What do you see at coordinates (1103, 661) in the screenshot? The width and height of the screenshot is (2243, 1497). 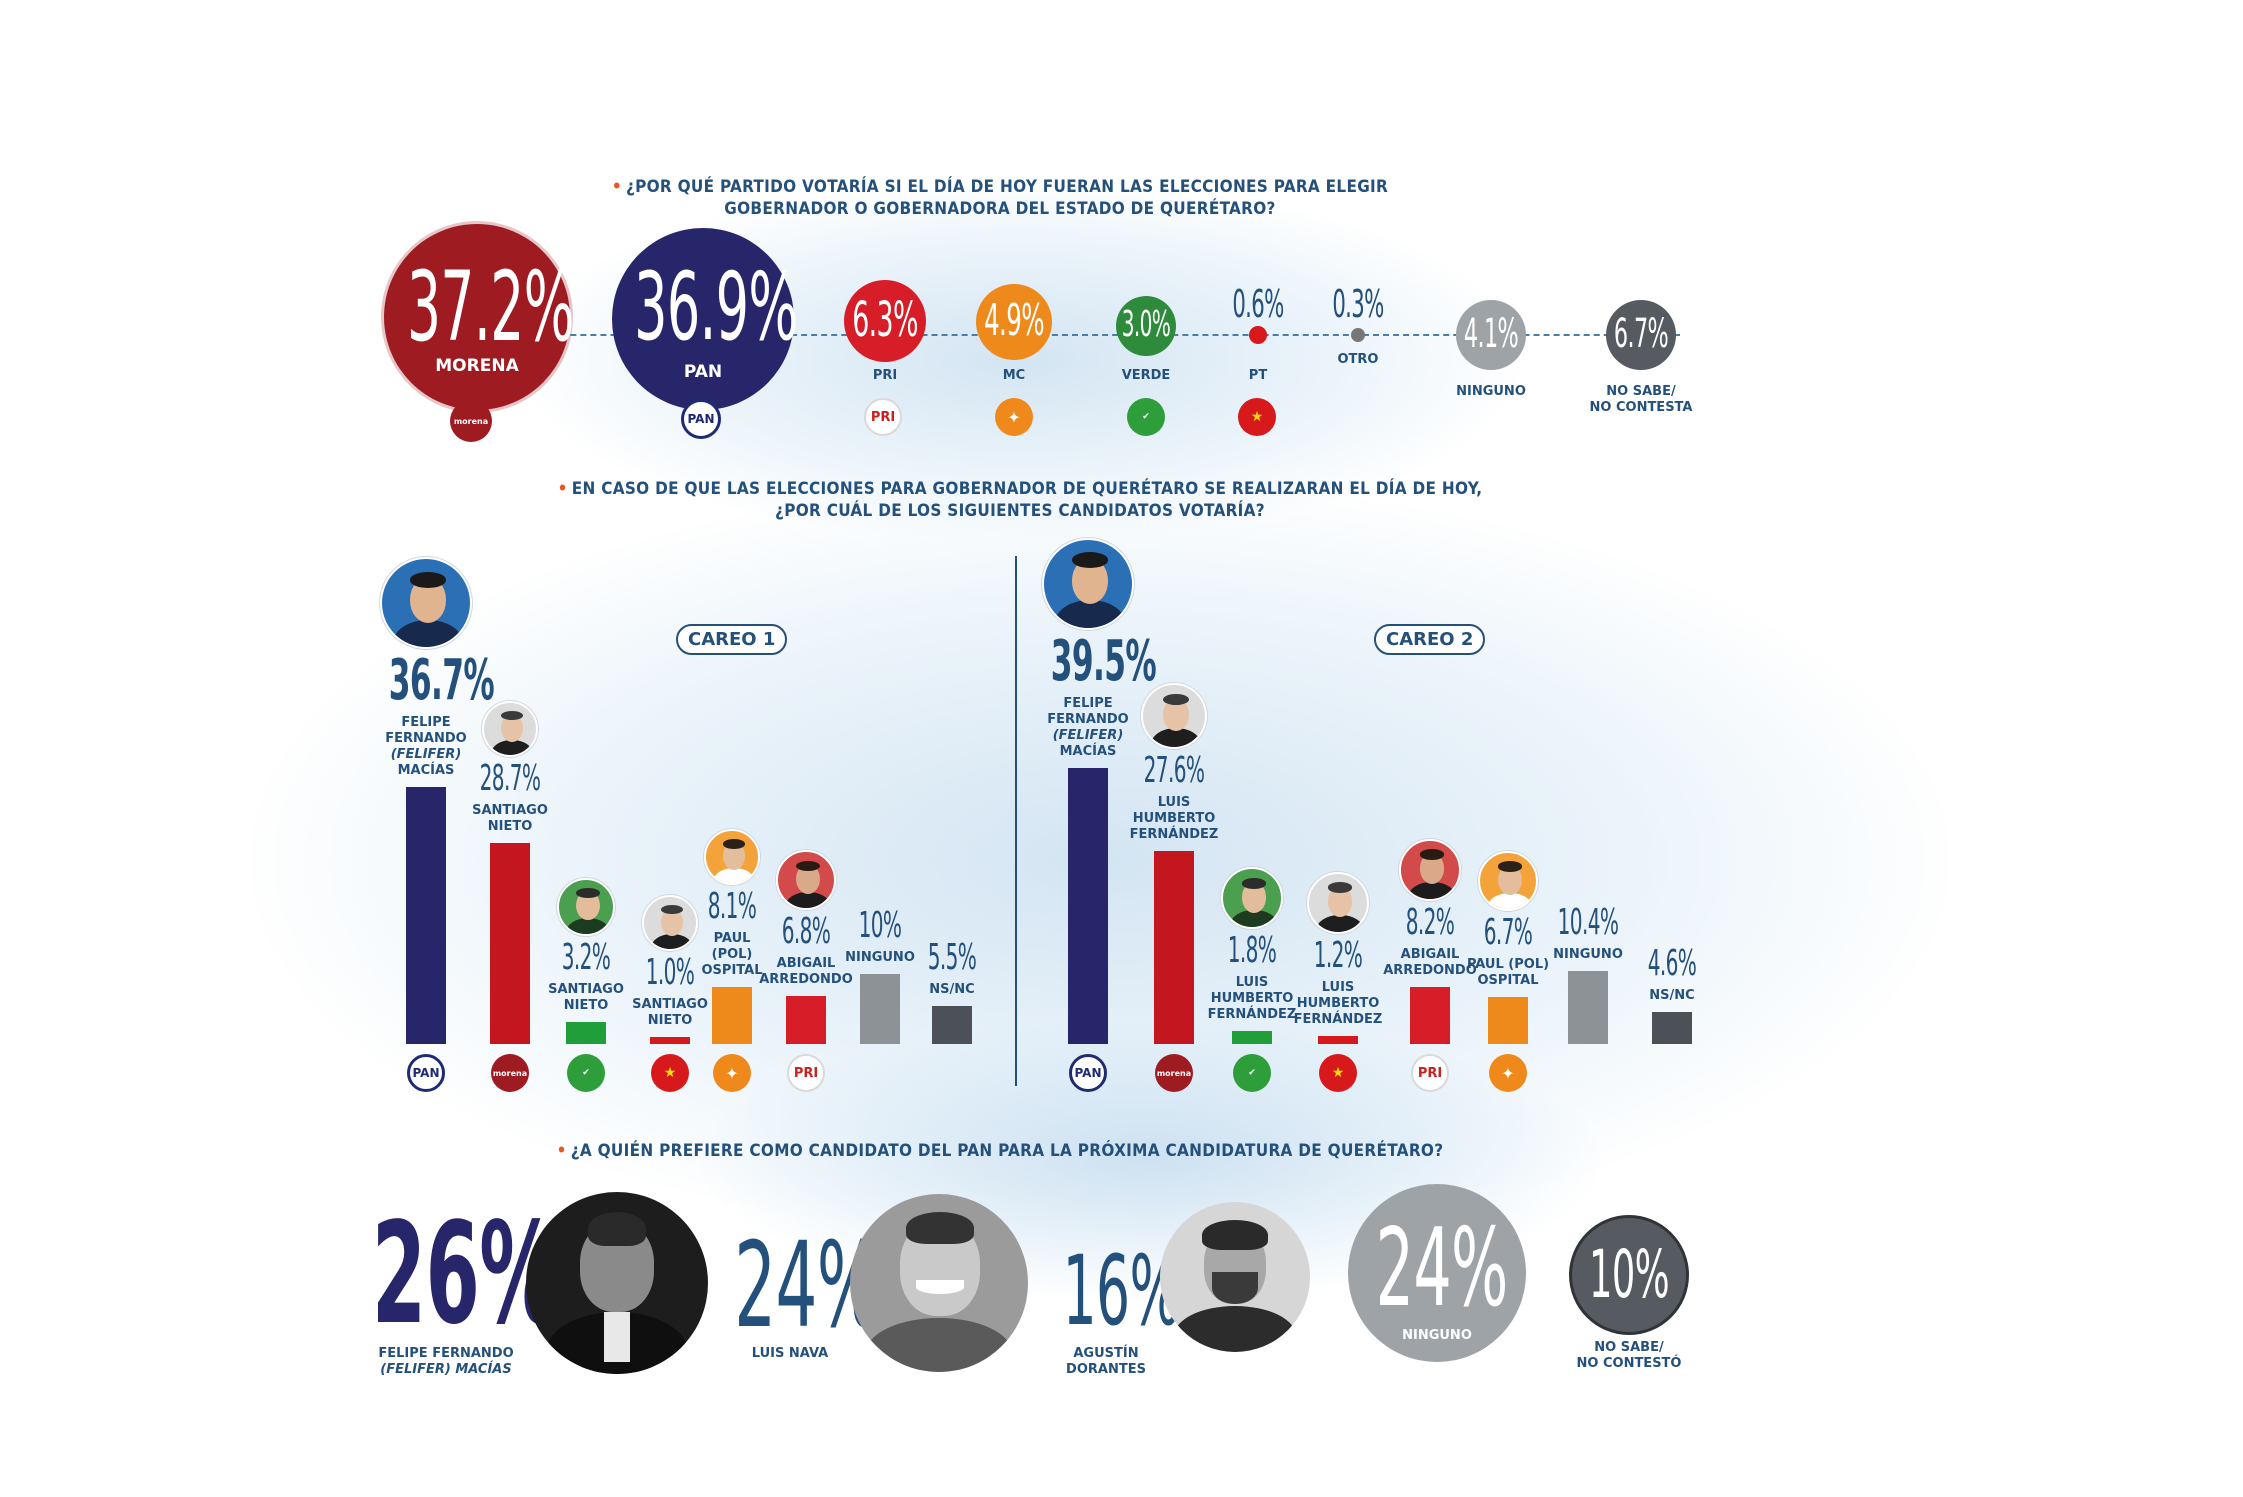 I see `careo2-pct-0: 39.5%` at bounding box center [1103, 661].